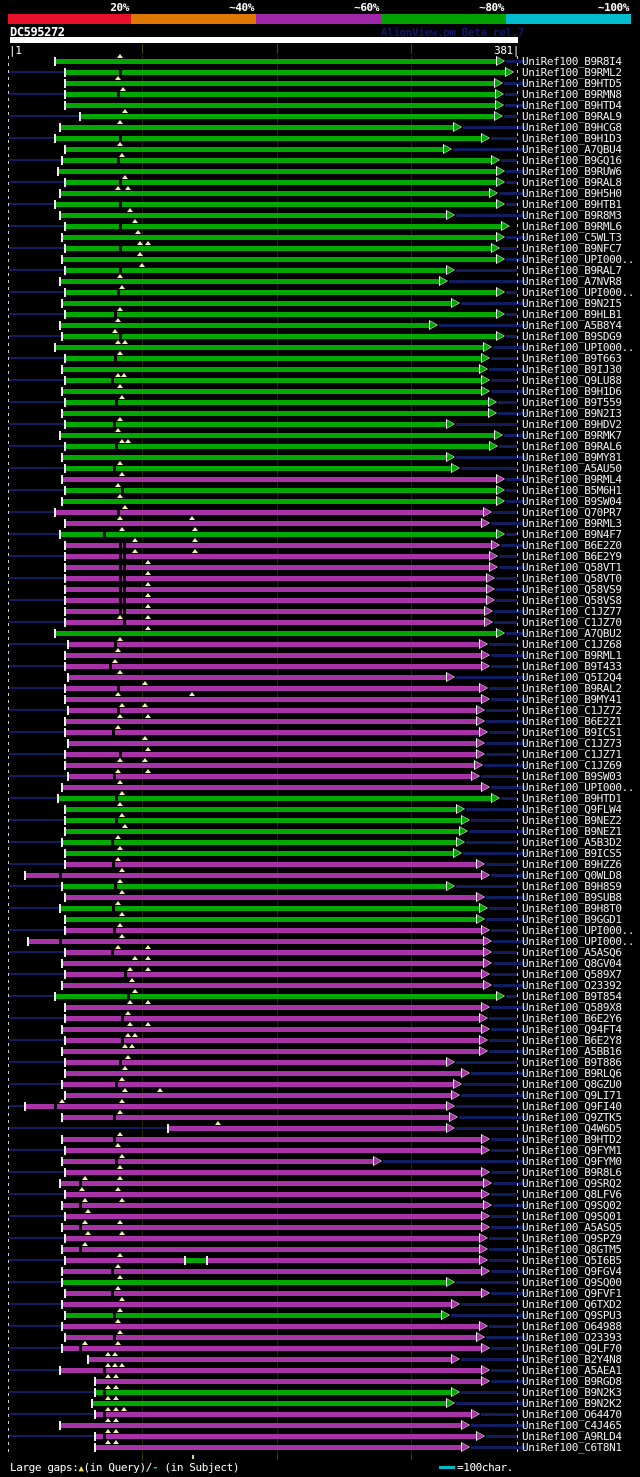 Image resolution: width=640 pixels, height=1477 pixels. I want to click on hit-label: UniRef100_B9RLQ6, so click(572, 1073).